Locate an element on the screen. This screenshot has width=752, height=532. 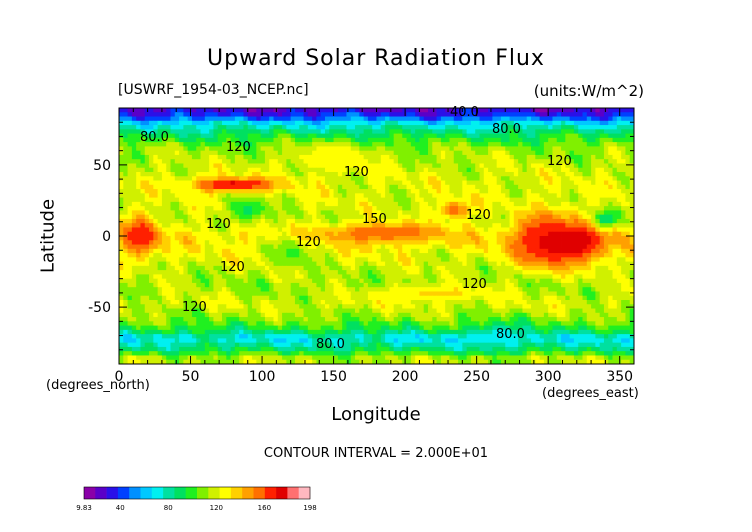
units-label: (units:W/m^2) is located at coordinates (588, 91).